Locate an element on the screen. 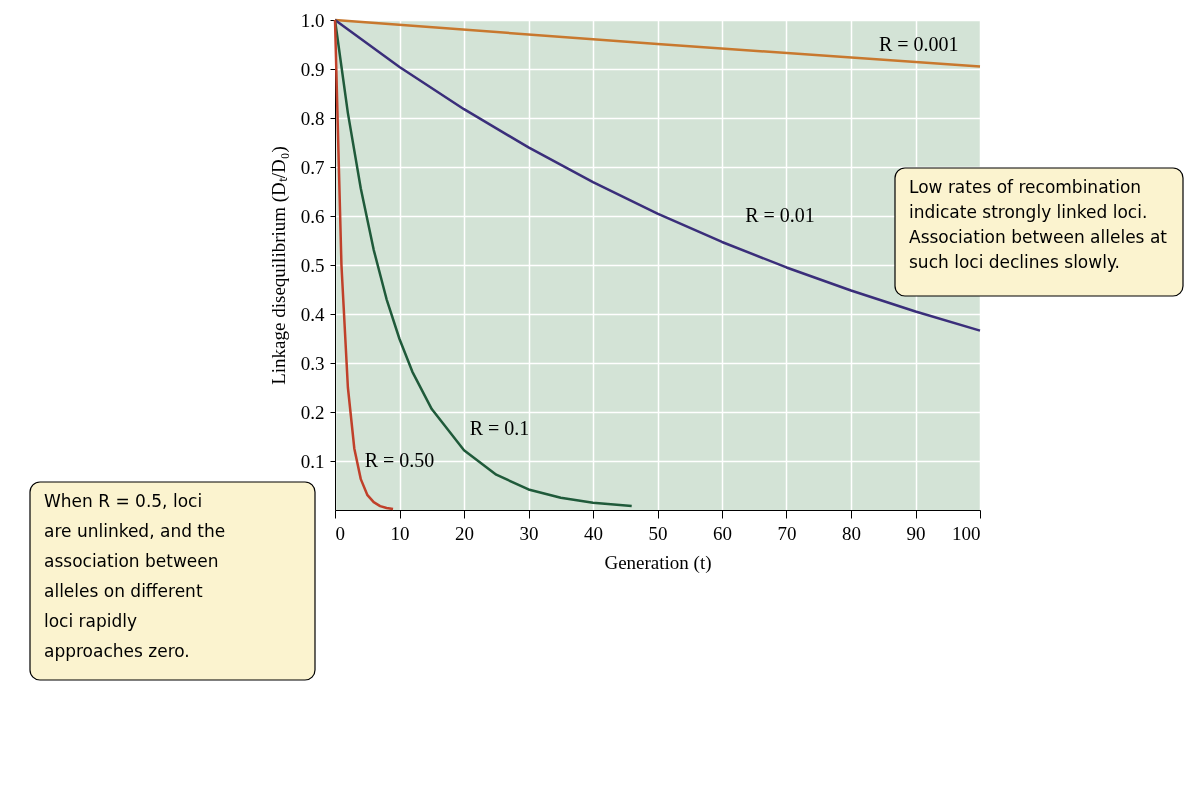 The height and width of the screenshot is (791, 1185). x-tick-label: 100 is located at coordinates (966, 533).